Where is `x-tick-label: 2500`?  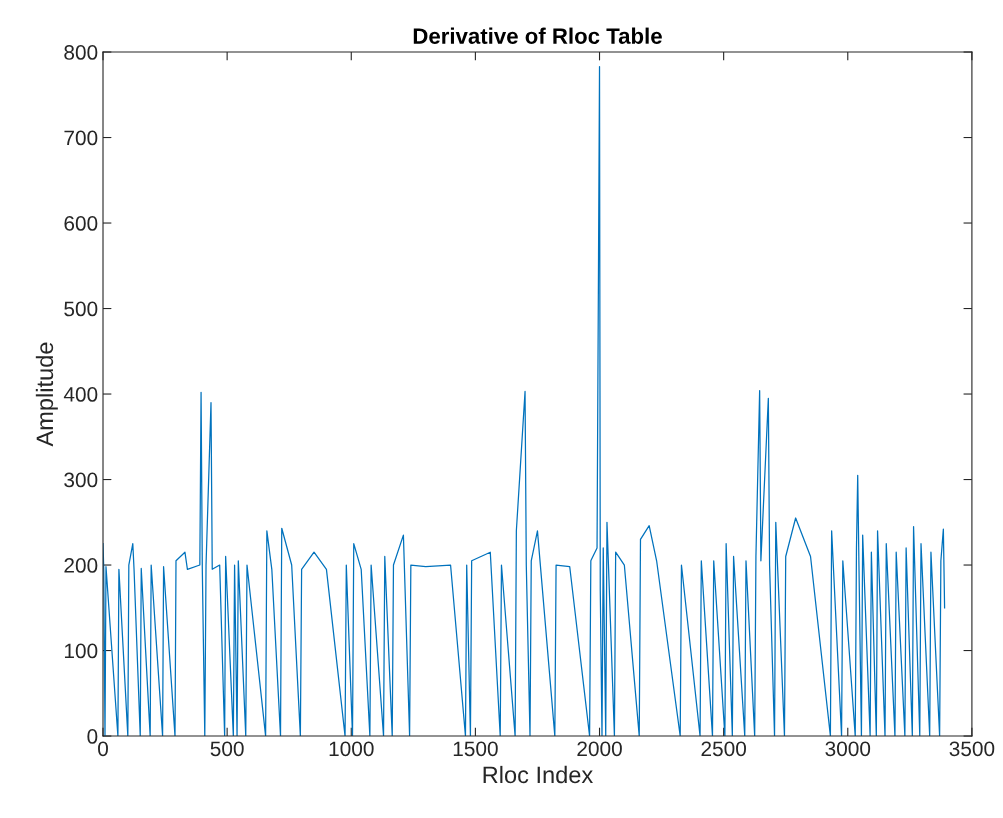
x-tick-label: 2500 is located at coordinates (724, 749).